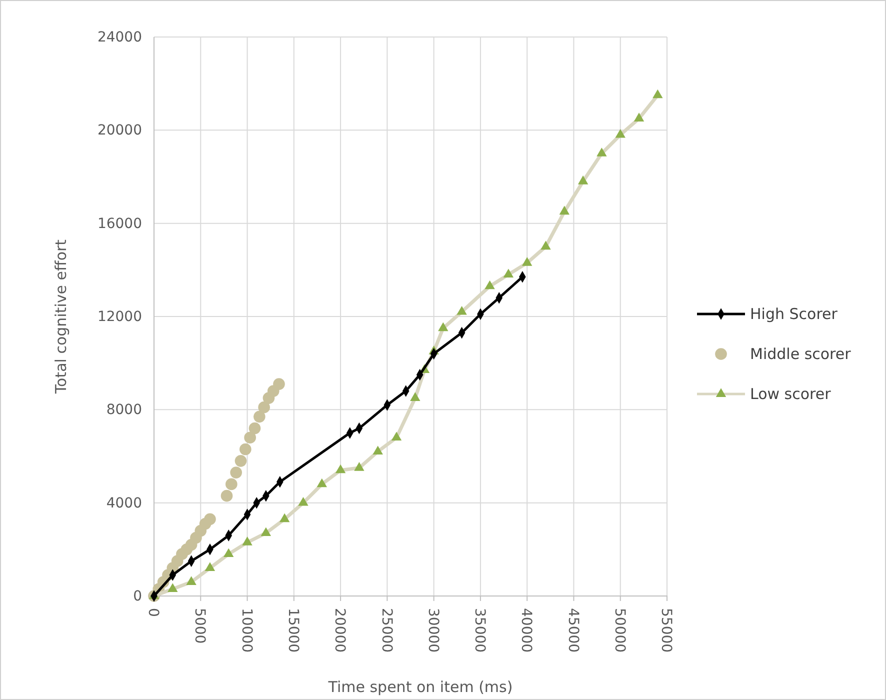 The image size is (886, 700). What do you see at coordinates (61, 317) in the screenshot?
I see `y-axis-title: Total cognitive effort` at bounding box center [61, 317].